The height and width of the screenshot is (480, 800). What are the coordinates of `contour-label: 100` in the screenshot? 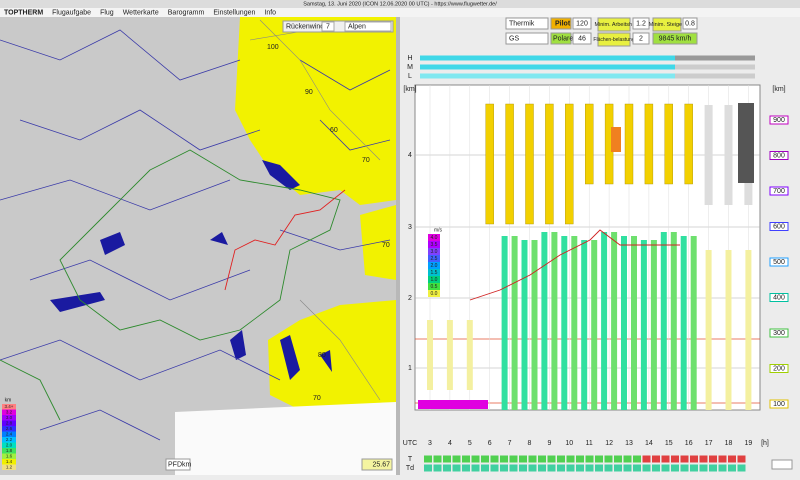 It's located at (273, 47).